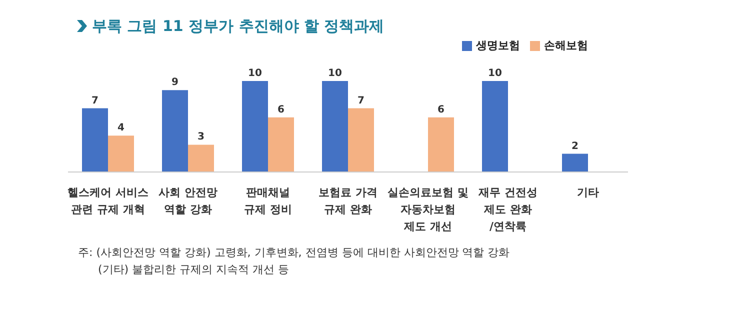 This screenshot has height=322, width=745. I want to click on text: (기타) 불합리한 규제의 지속적 개선 등, so click(193, 270).